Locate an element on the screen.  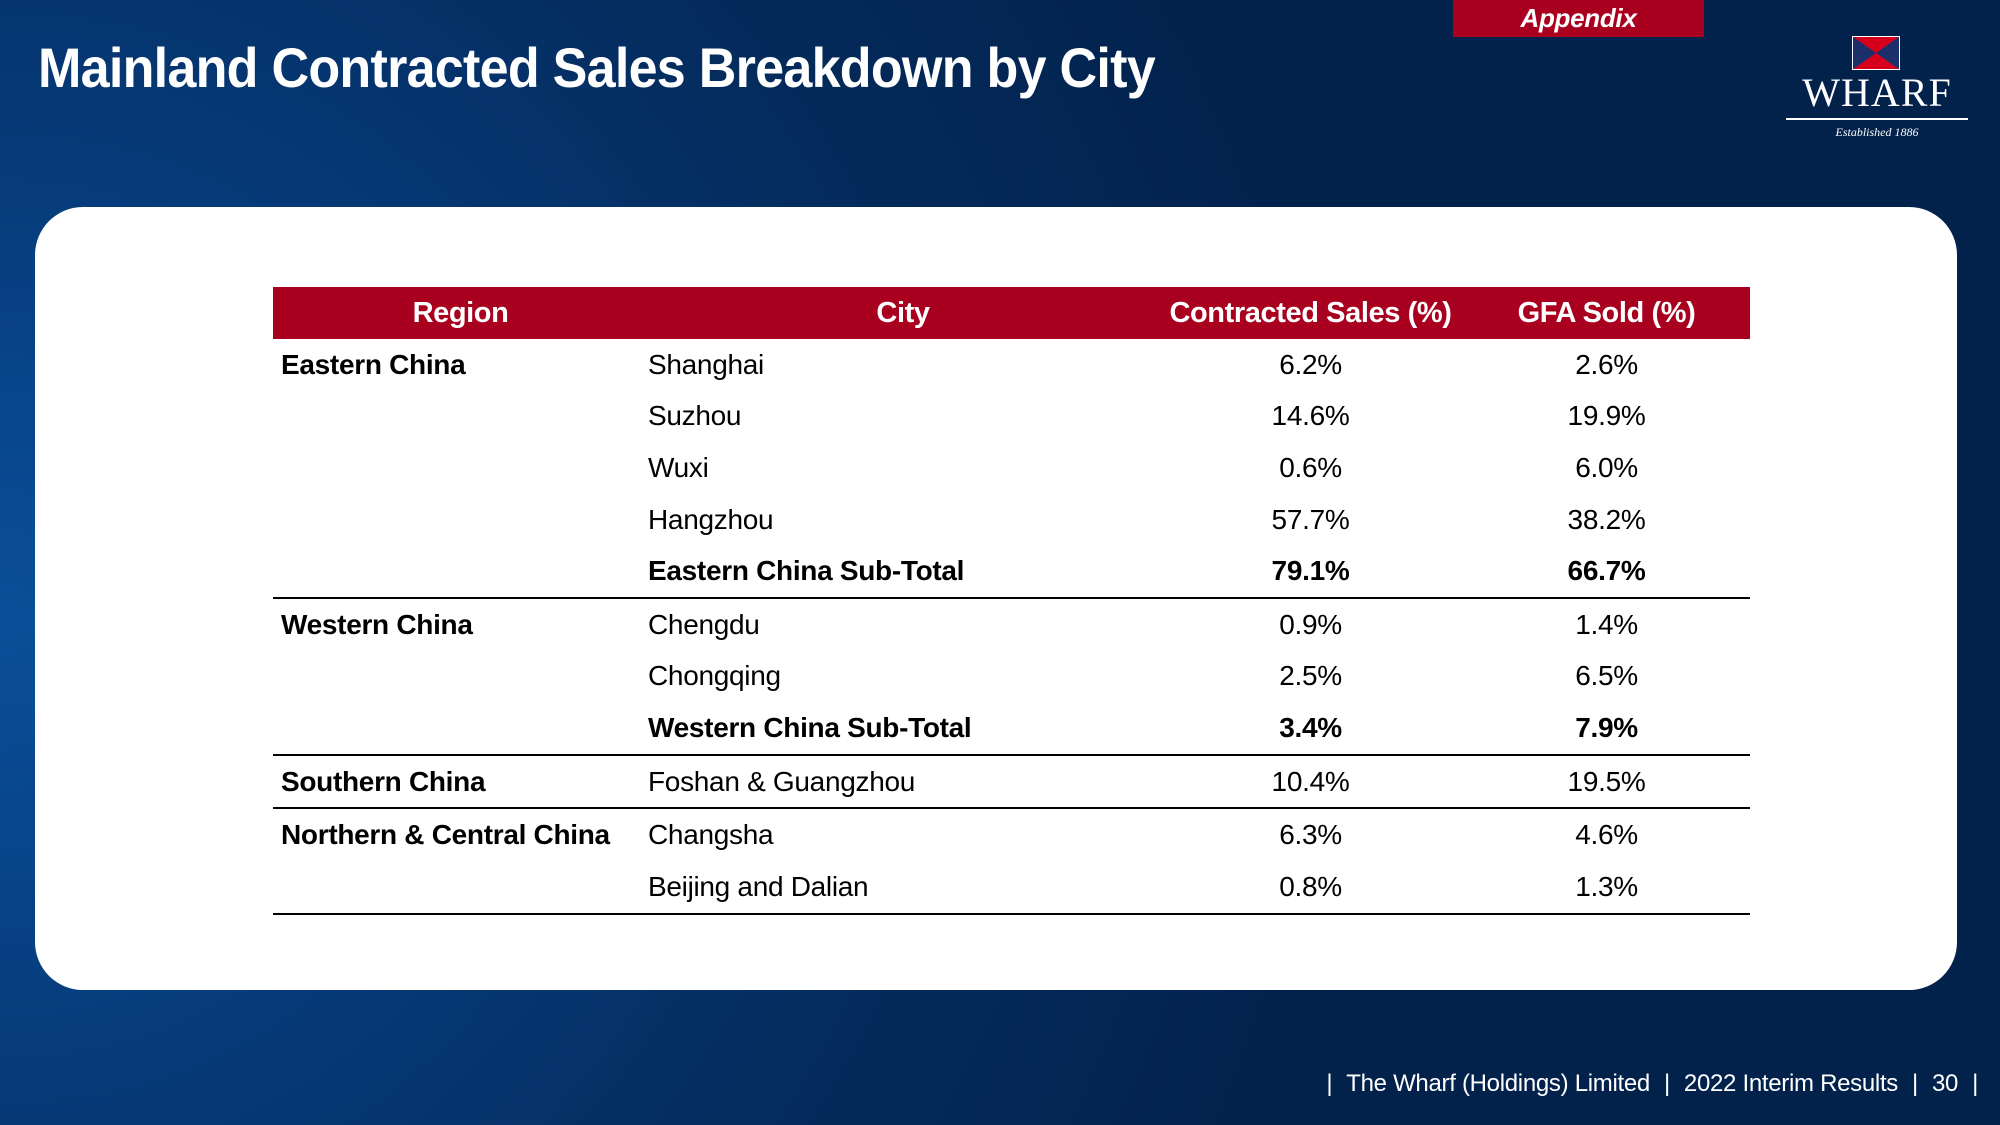
appendix-label: Appendix is located at coordinates (1578, 18).